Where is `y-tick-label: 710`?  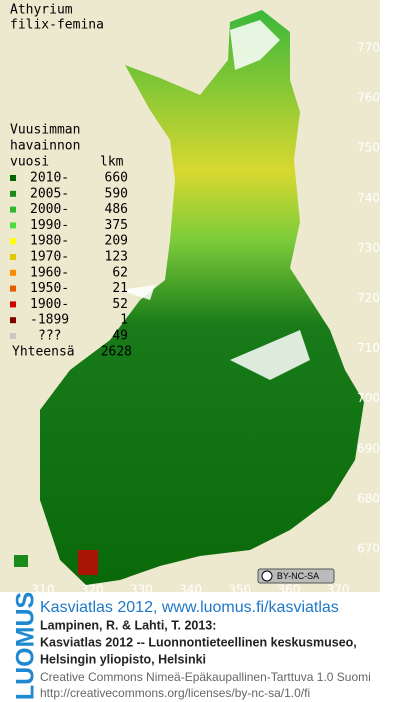 y-tick-label: 710 is located at coordinates (368, 348).